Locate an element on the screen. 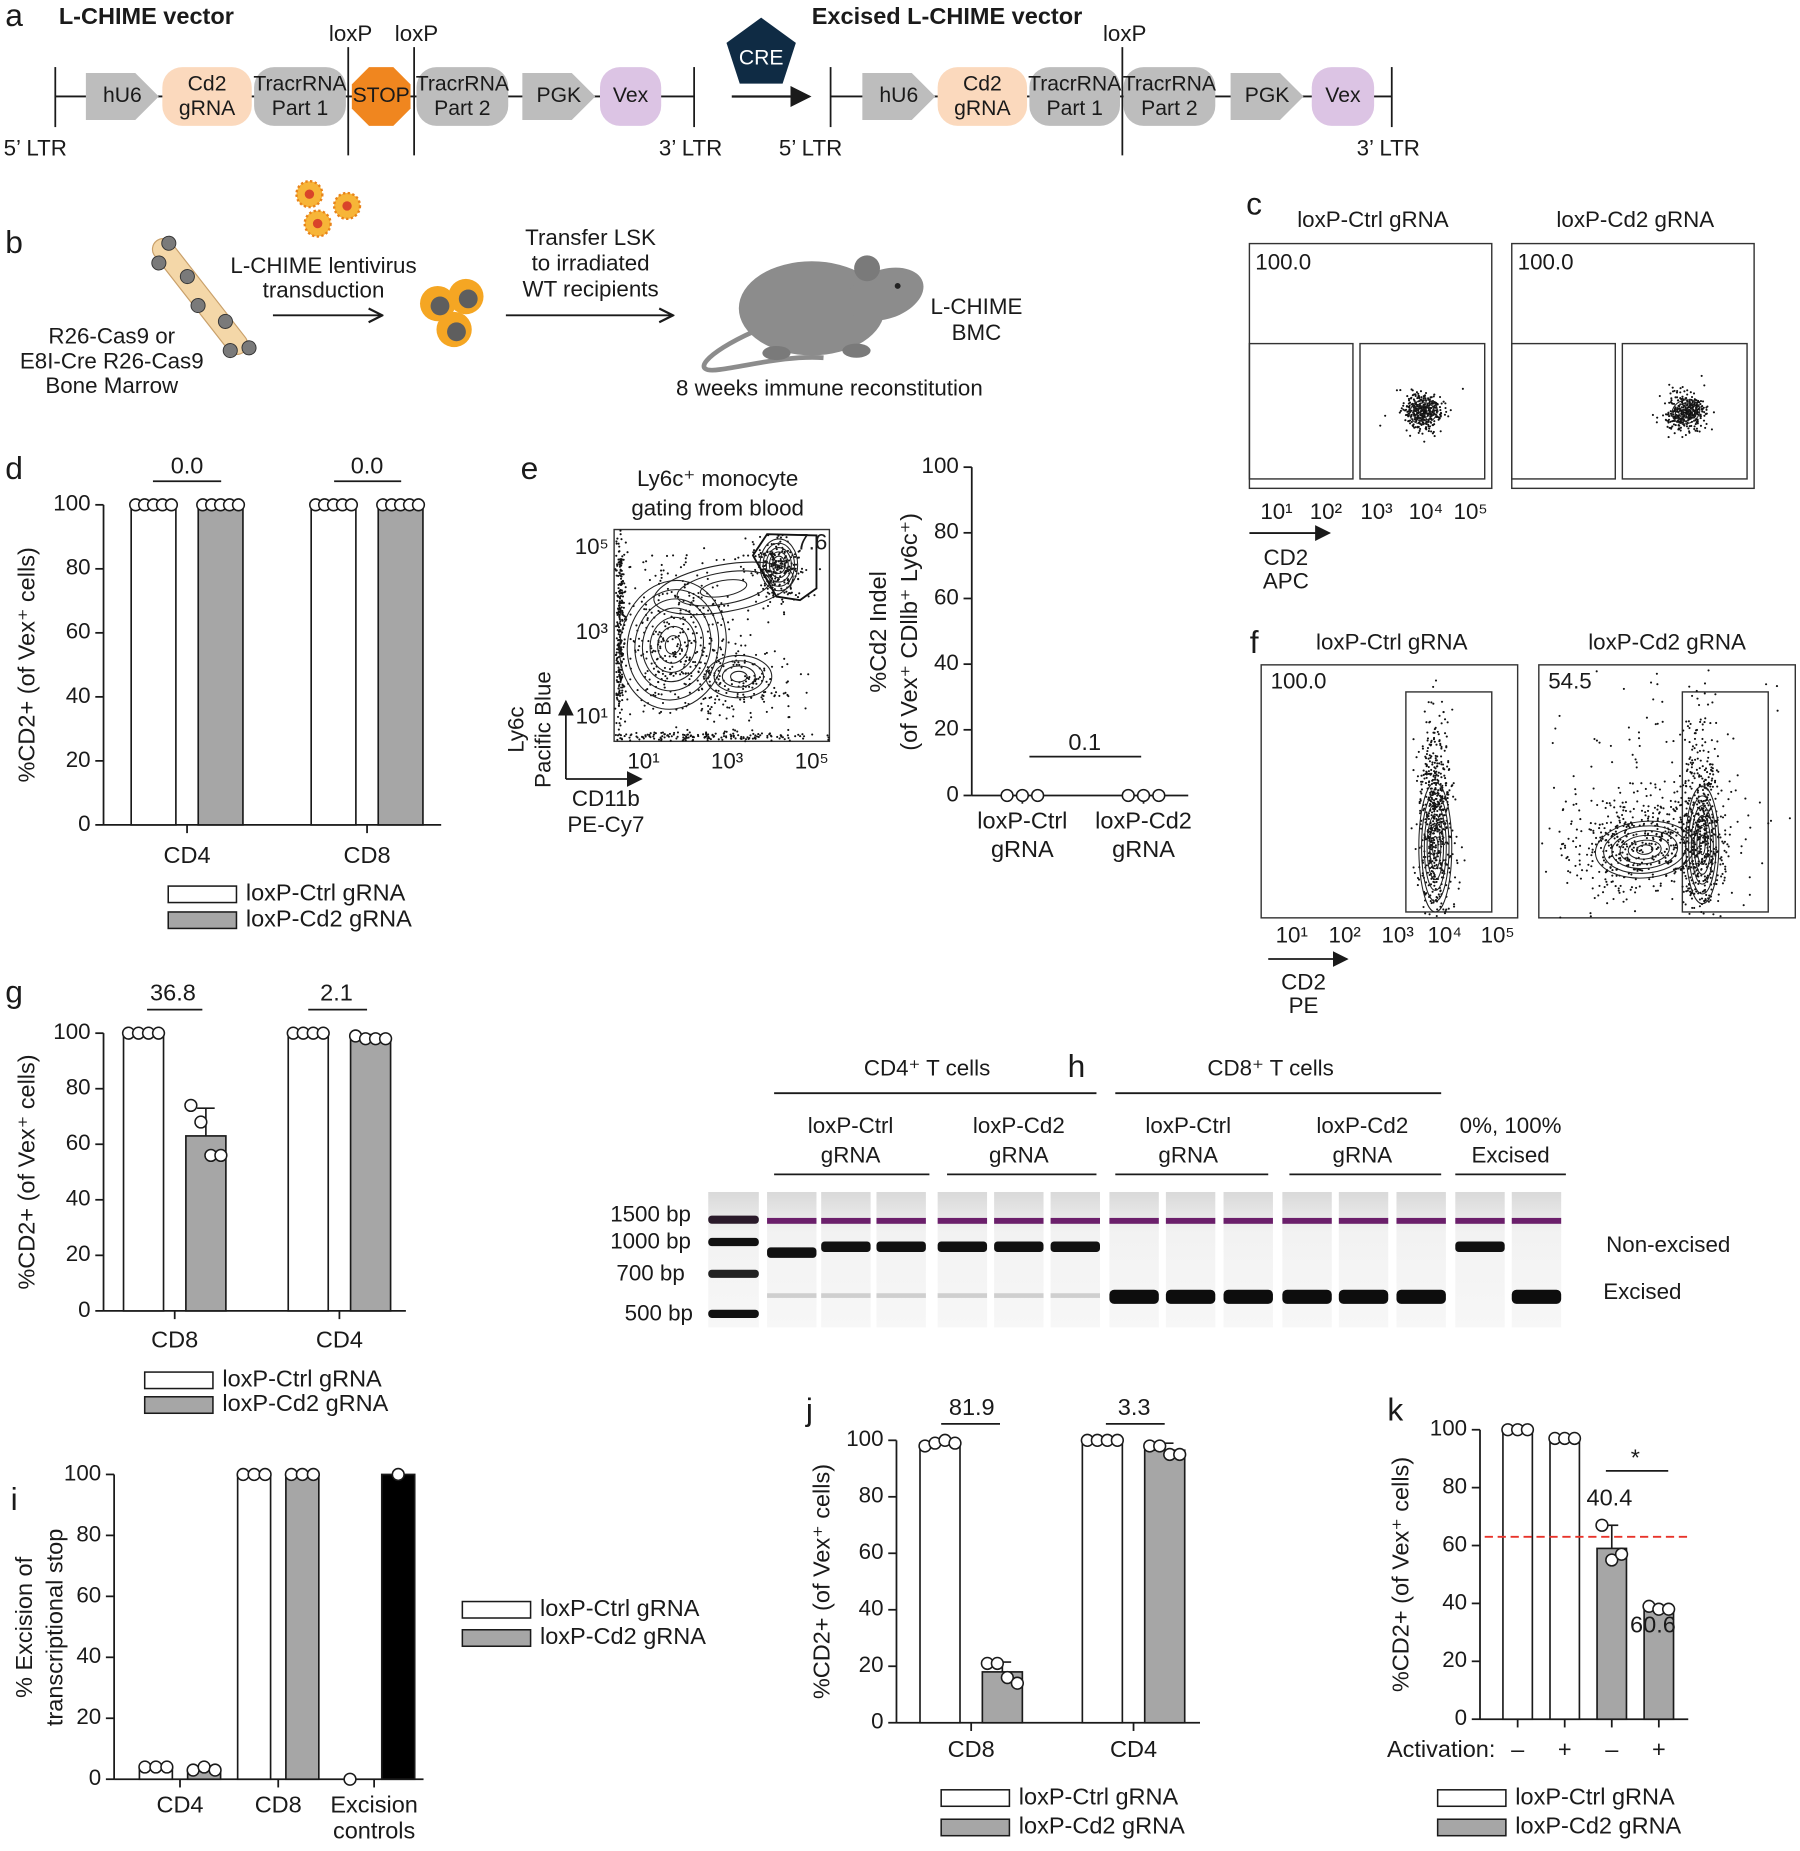 The width and height of the screenshot is (1800, 1851). contour is located at coordinates (673, 644).